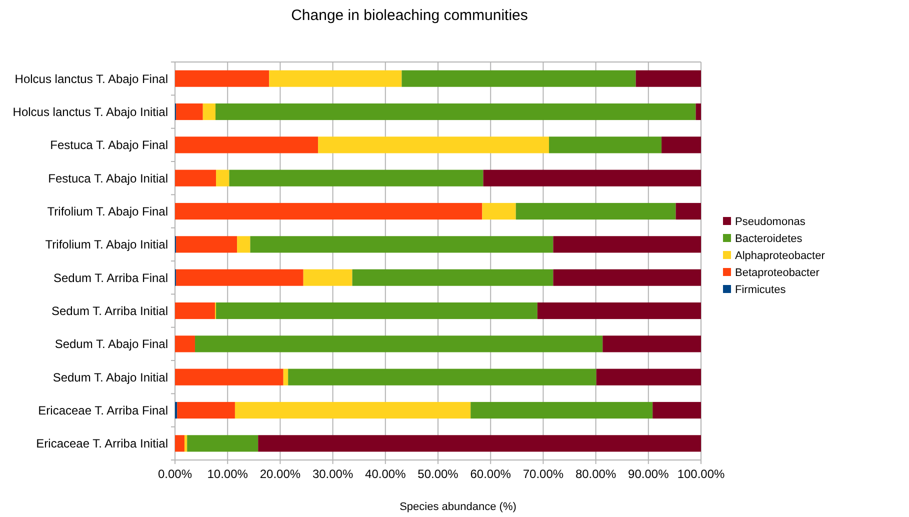 This screenshot has width=909, height=517. Describe the element at coordinates (438, 474) in the screenshot. I see `x-tick-label: 50.00%` at that location.